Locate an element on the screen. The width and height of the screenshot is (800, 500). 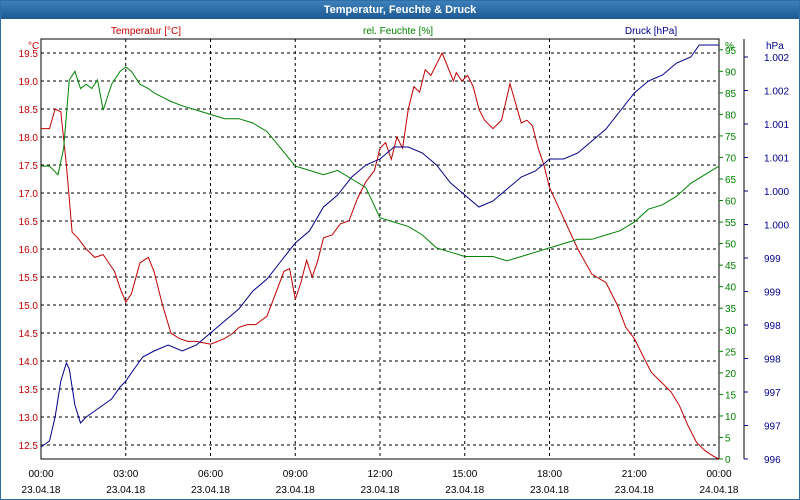
x-tick-date: 24.04.18 is located at coordinates (719, 490).